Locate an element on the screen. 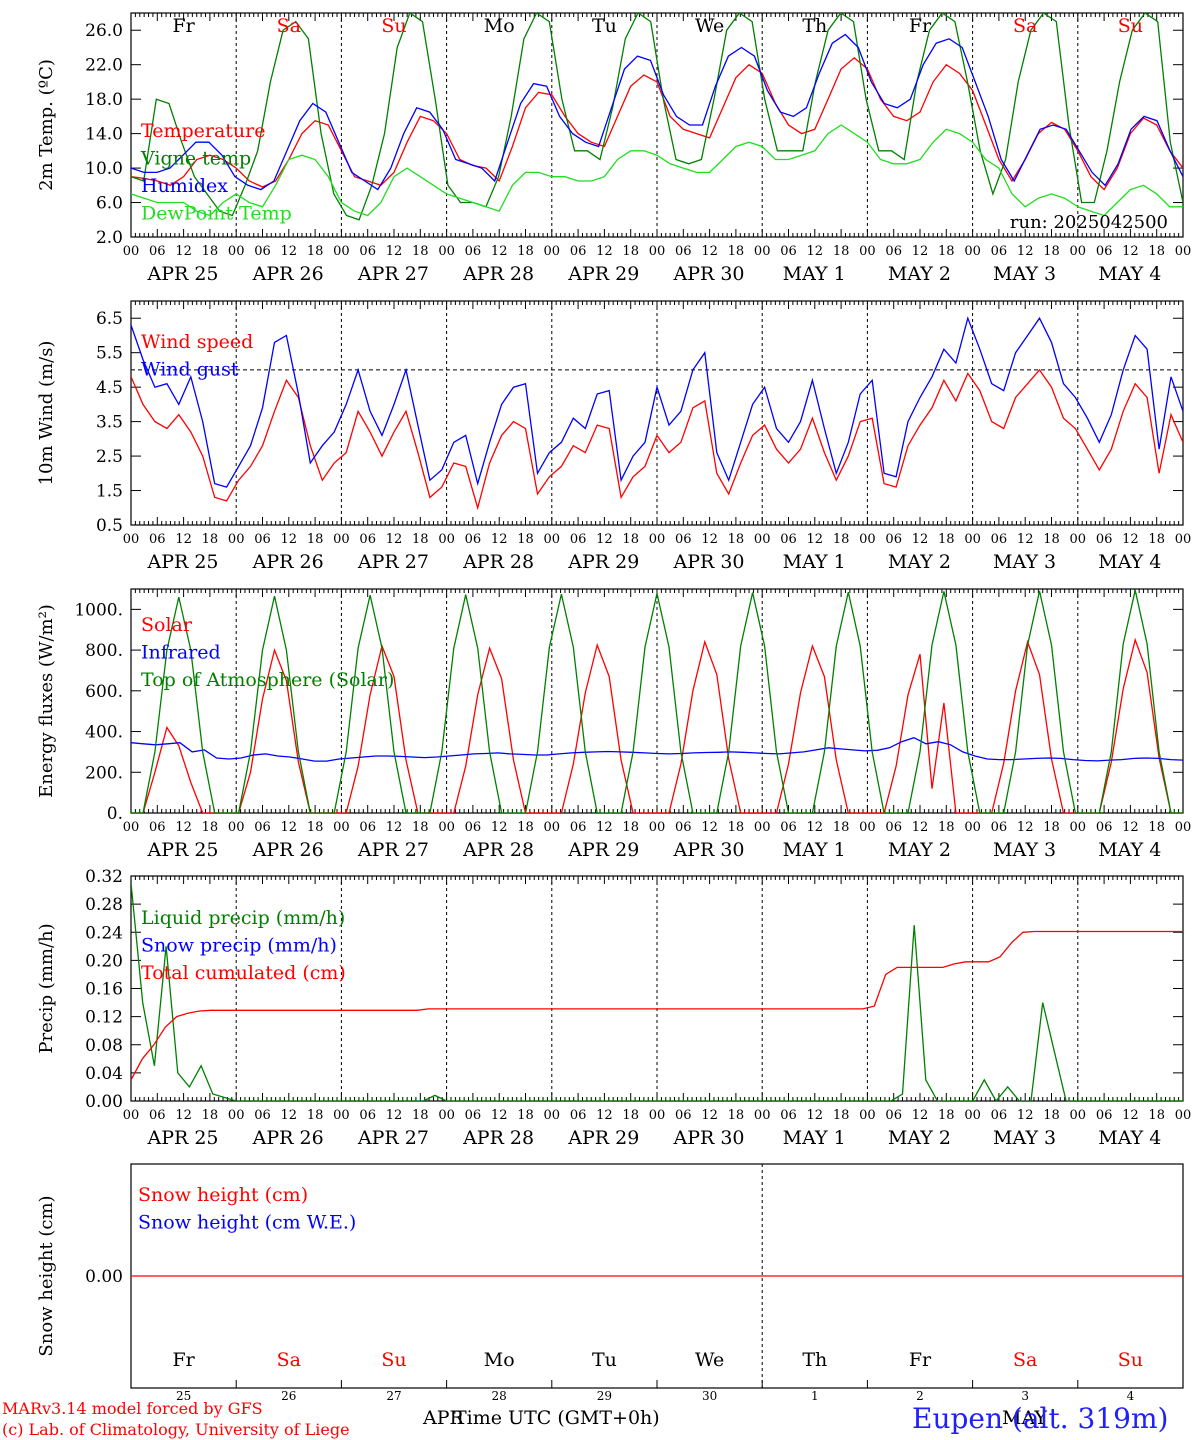  station-title: Eupen (alt. 319m) is located at coordinates (1040, 1418).